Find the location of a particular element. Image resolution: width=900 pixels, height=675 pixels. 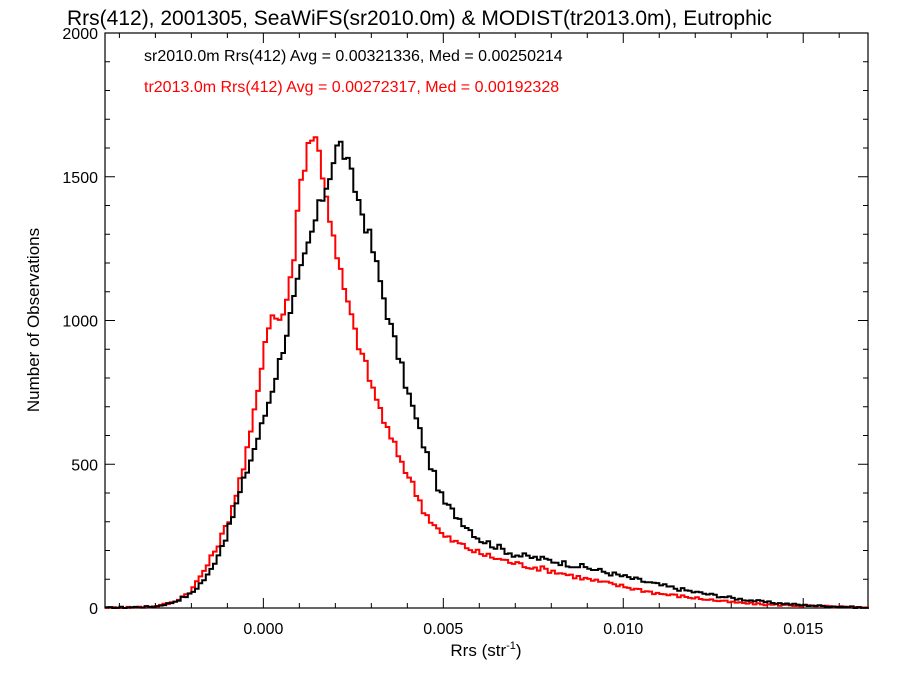

y-tick-label: 1500 is located at coordinates (80, 178).